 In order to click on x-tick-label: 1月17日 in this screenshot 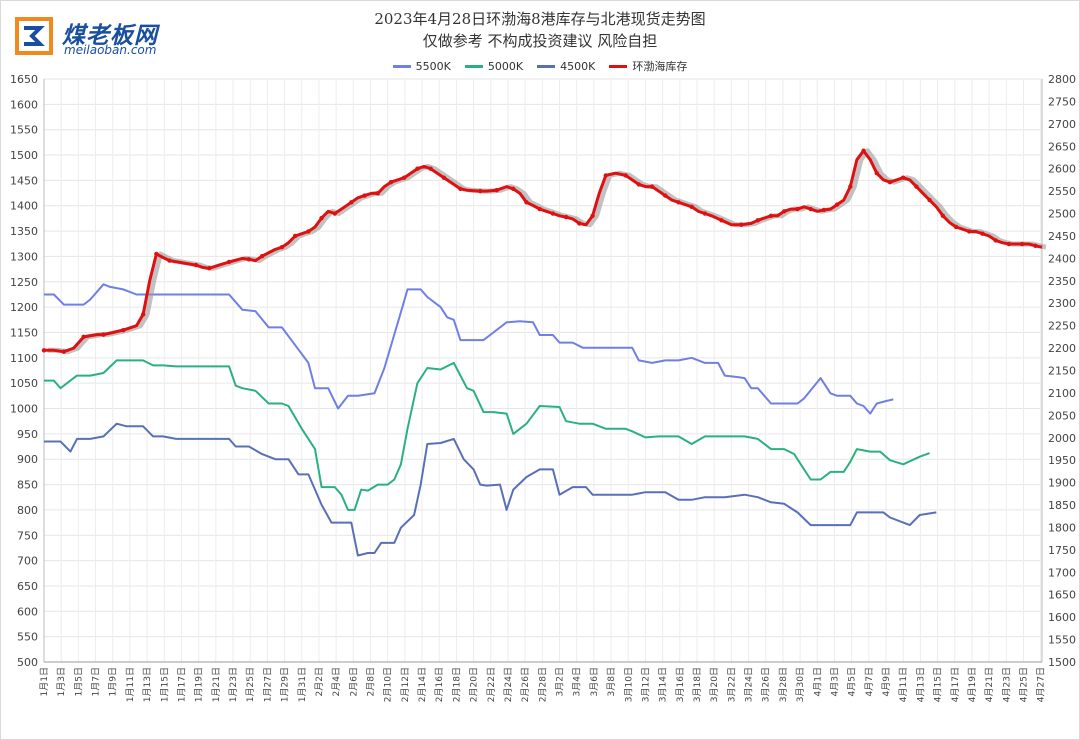, I will do `click(181, 684)`.